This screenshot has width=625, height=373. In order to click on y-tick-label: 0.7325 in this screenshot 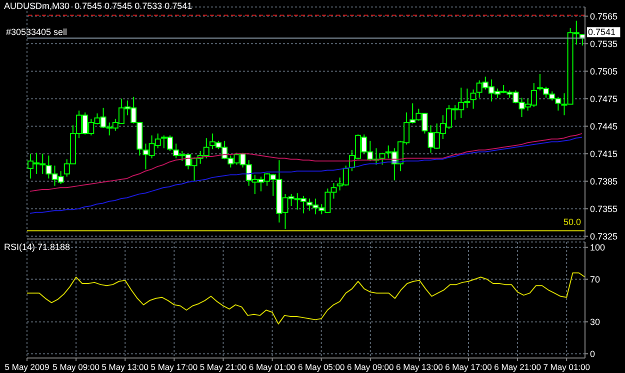, I will do `click(604, 236)`.